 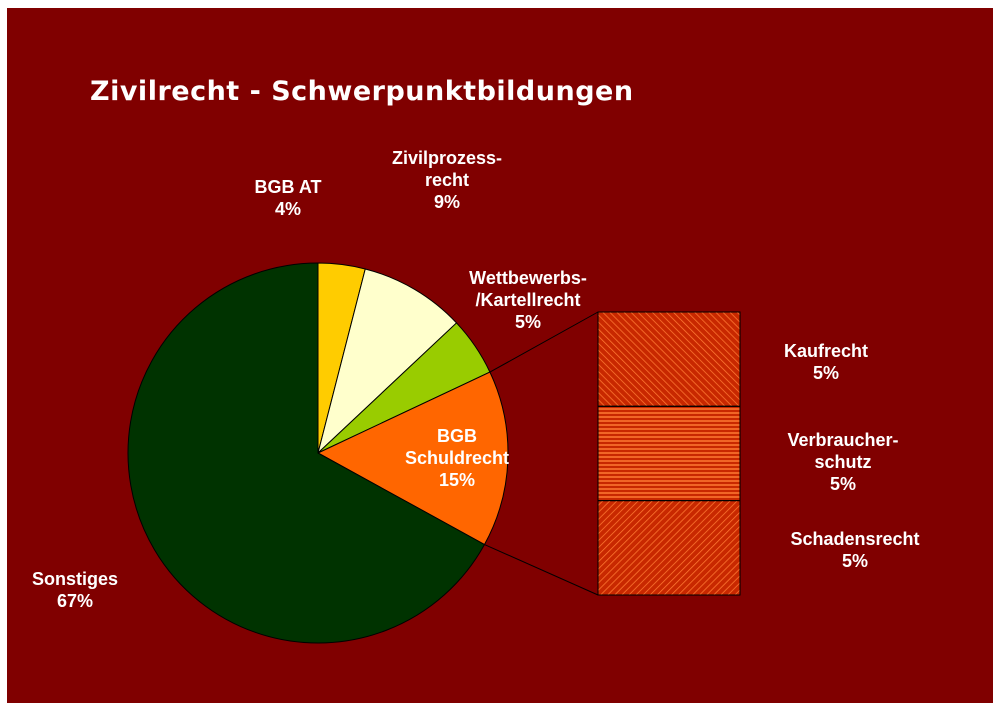 What do you see at coordinates (457, 480) in the screenshot?
I see `value-label: 15%` at bounding box center [457, 480].